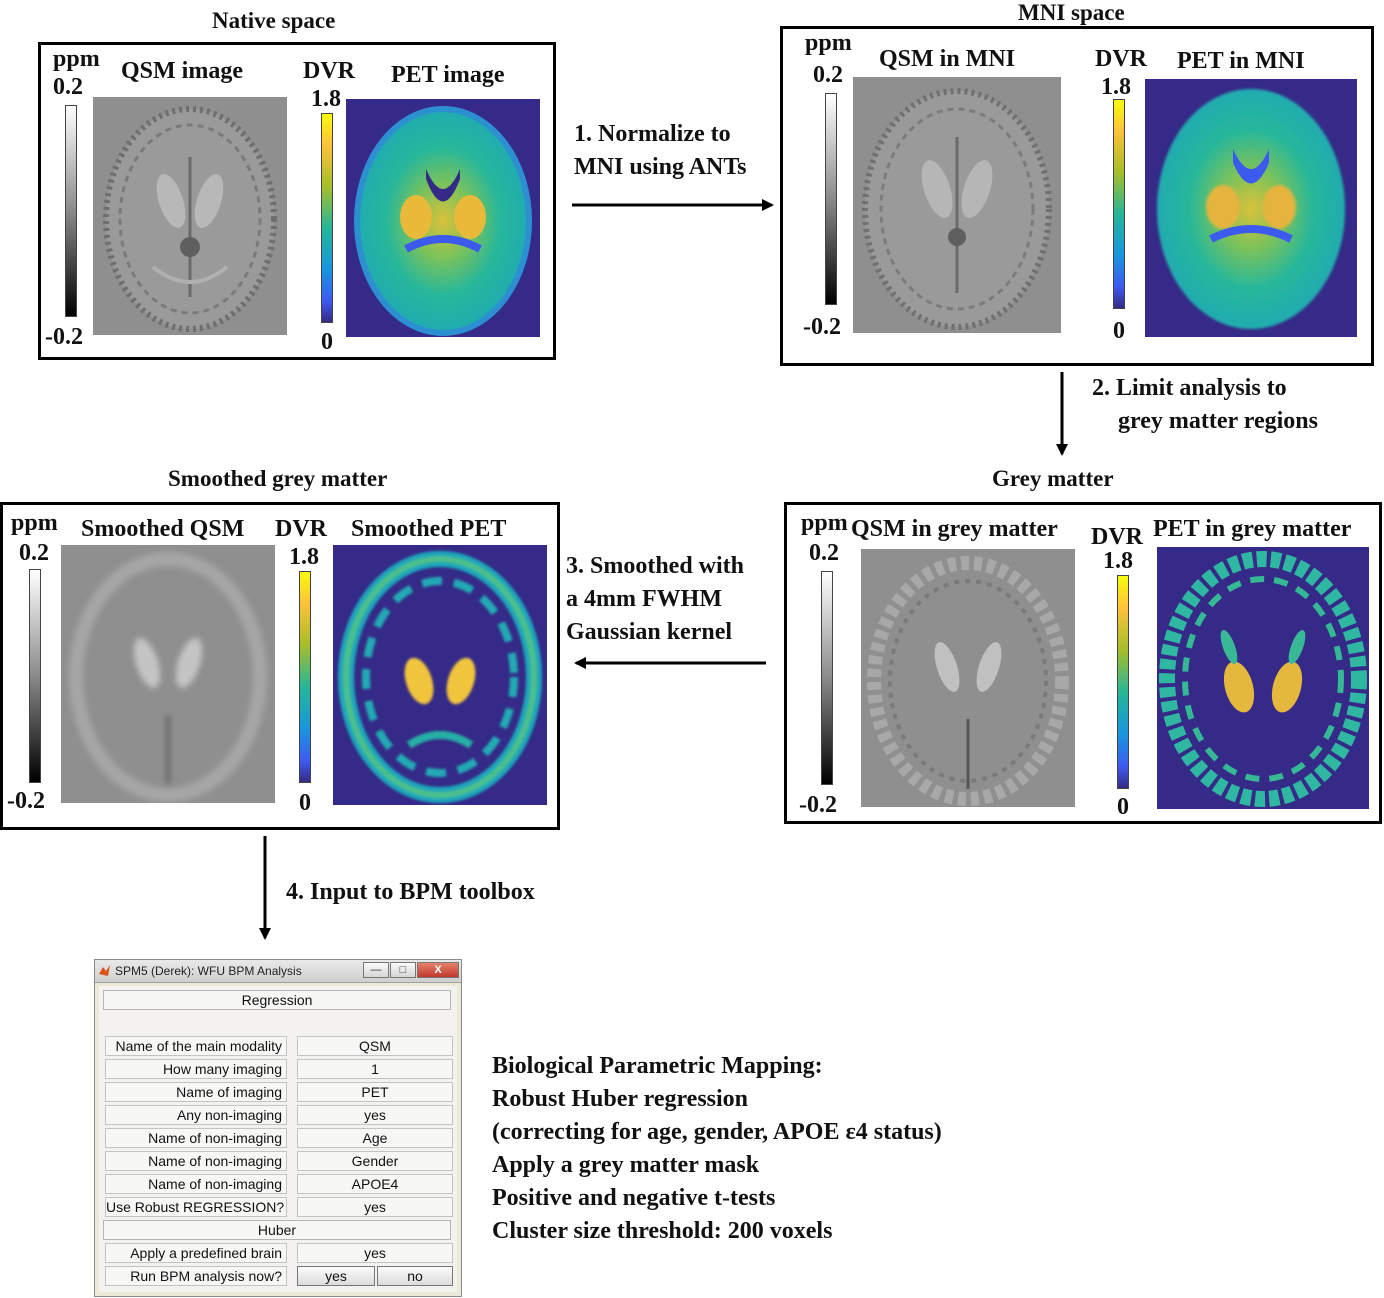  What do you see at coordinates (1251, 208) in the screenshot?
I see `pet-mni-image` at bounding box center [1251, 208].